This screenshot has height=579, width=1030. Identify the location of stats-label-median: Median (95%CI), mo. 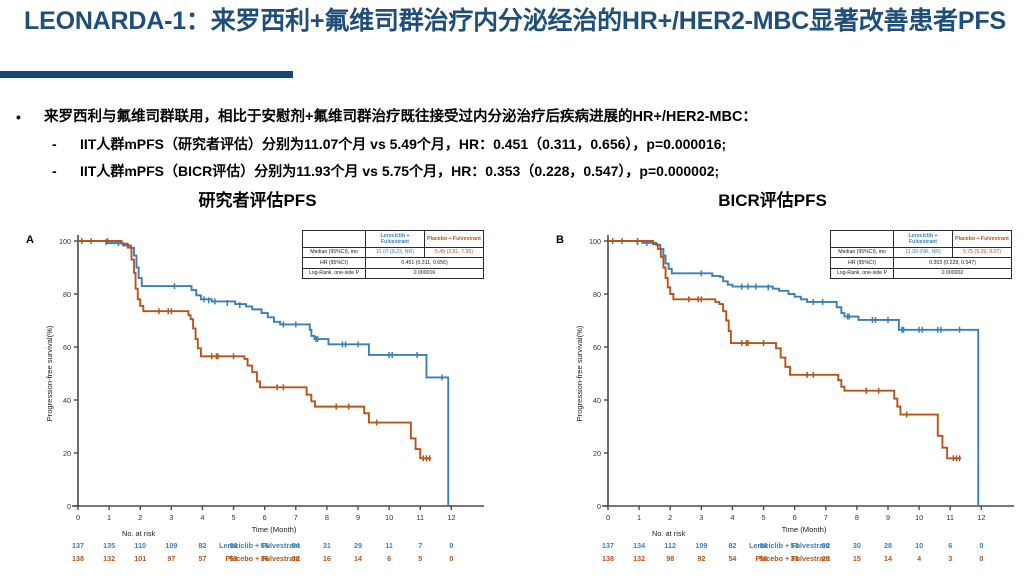
(862, 252).